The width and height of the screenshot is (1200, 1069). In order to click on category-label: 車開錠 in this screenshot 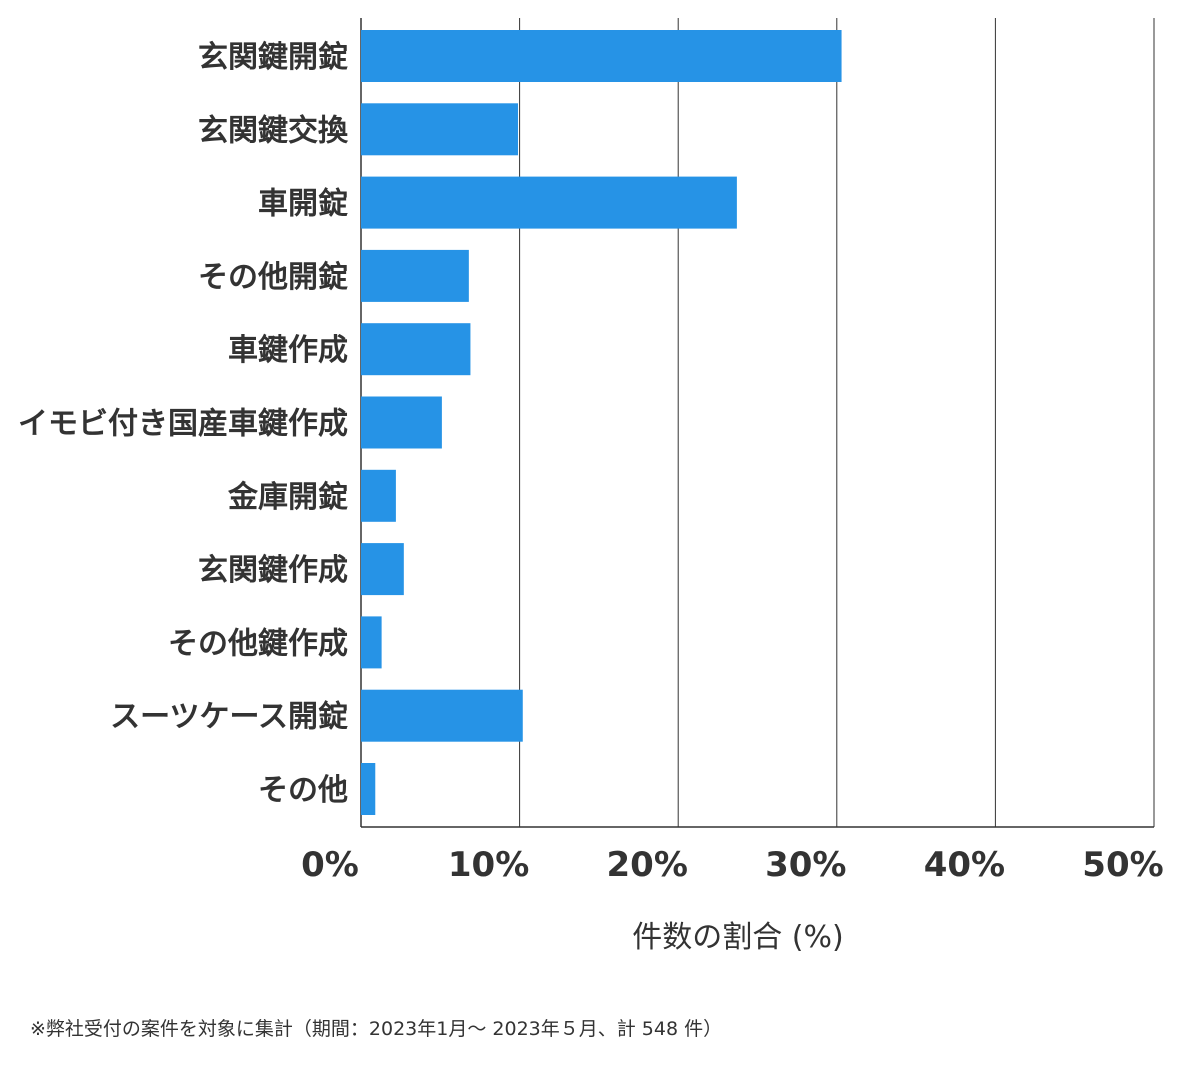, I will do `click(303, 204)`.